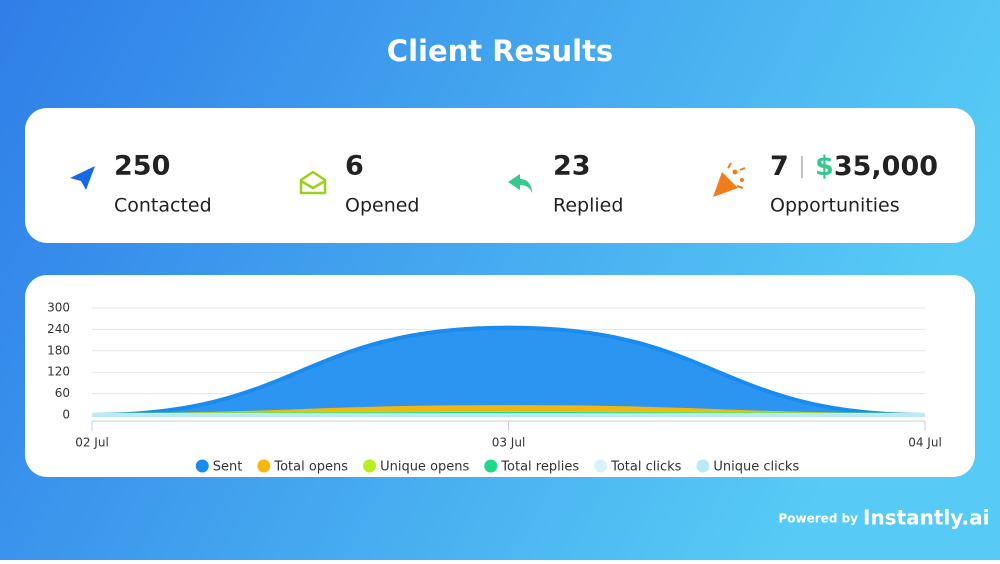 The width and height of the screenshot is (1000, 564). Describe the element at coordinates (572, 166) in the screenshot. I see `stat-value: 23` at that location.